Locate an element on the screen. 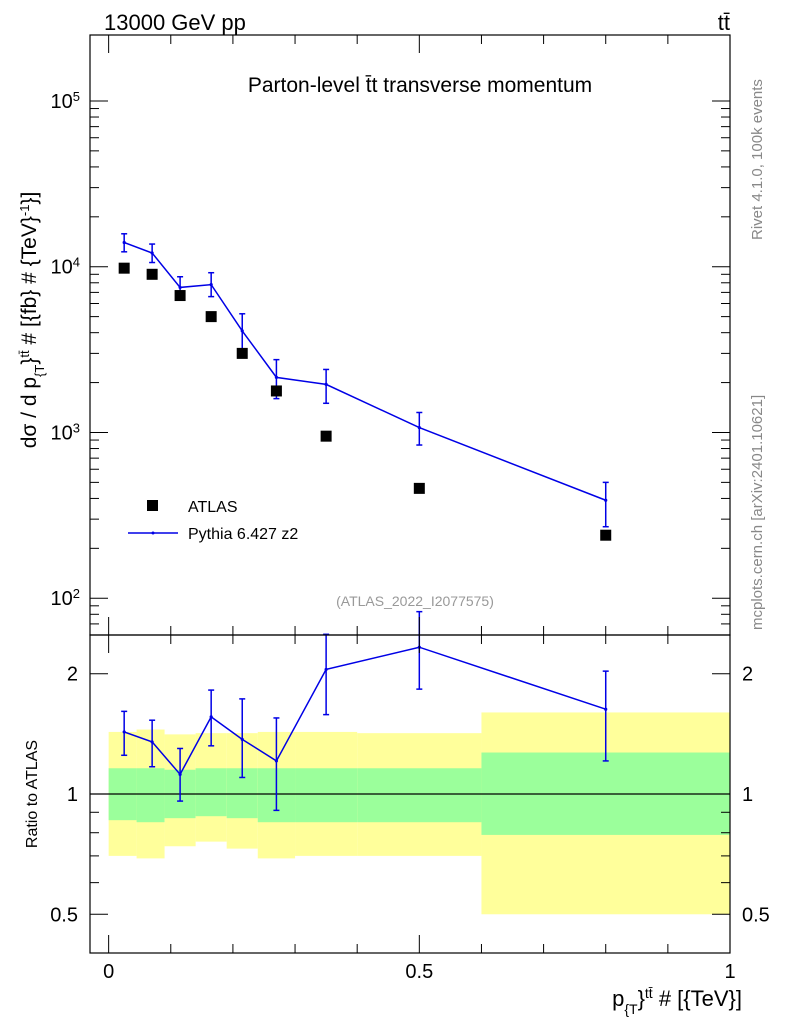 The width and height of the screenshot is (786, 1024). main-y-tick-label: 10⁴ is located at coordinates (65, 266).